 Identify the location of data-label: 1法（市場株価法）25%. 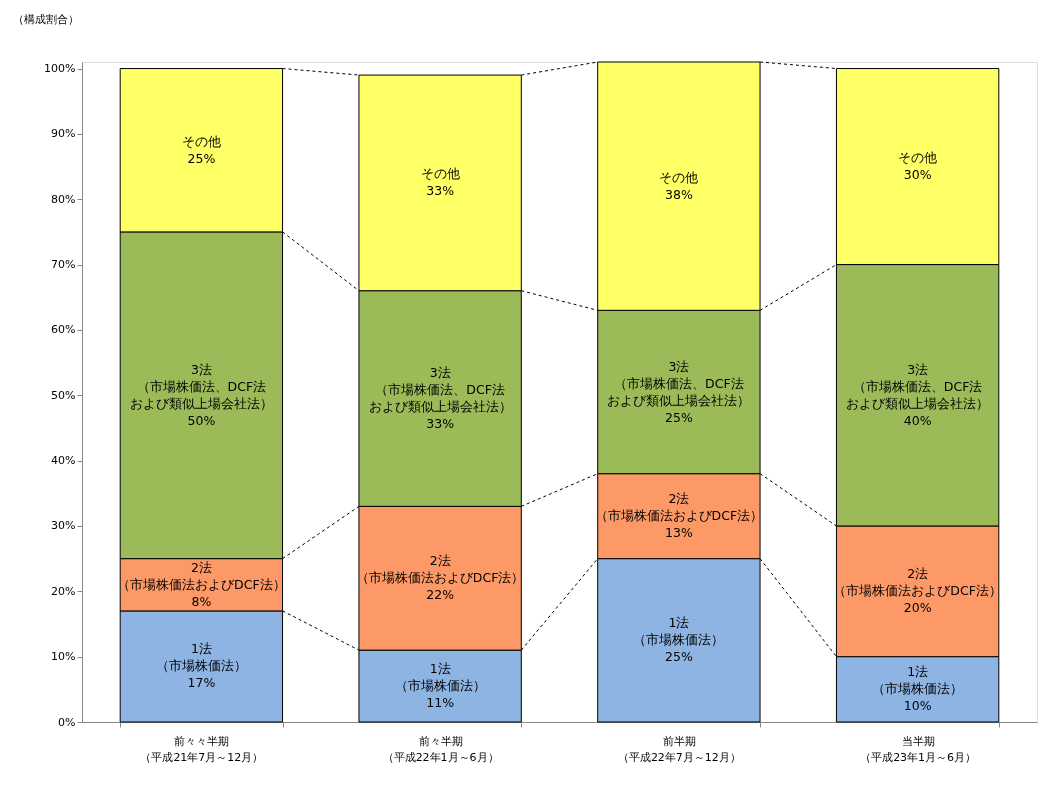
(679, 640).